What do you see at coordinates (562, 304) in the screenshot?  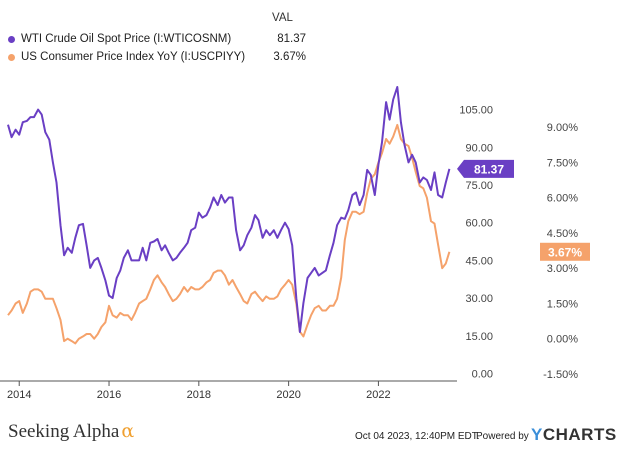 I see `y-right-tick-label: 1.50%` at bounding box center [562, 304].